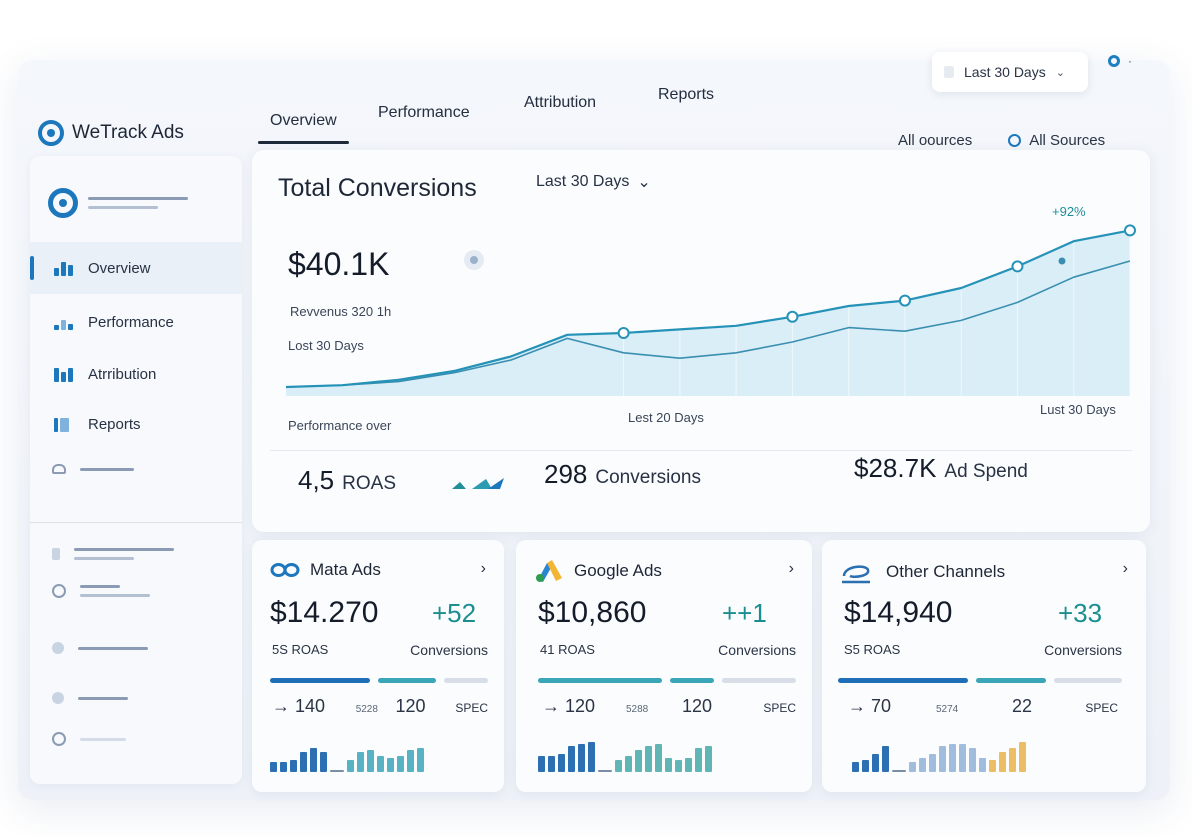  I want to click on channel-metric-2: 5228, so click(366, 709).